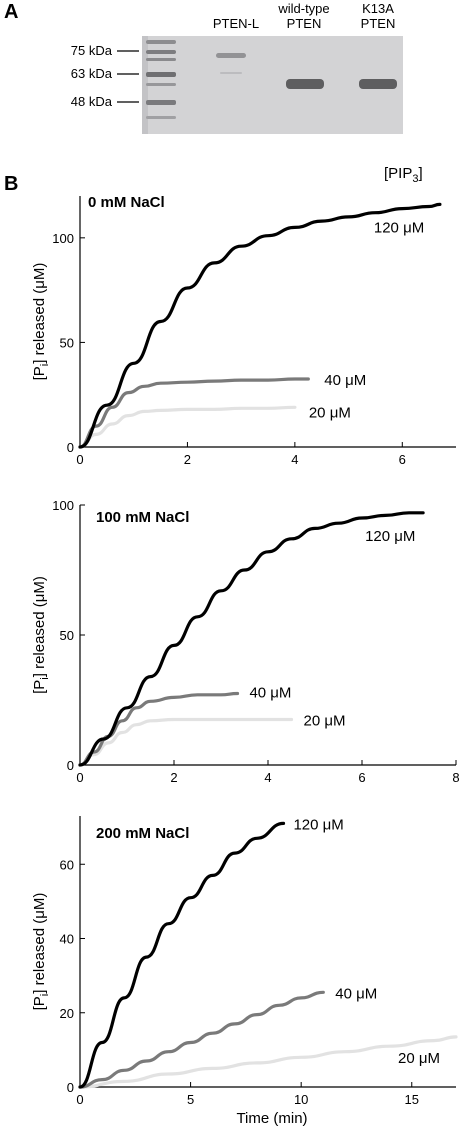  I want to click on gel-ladder-lane, so click(161, 79).